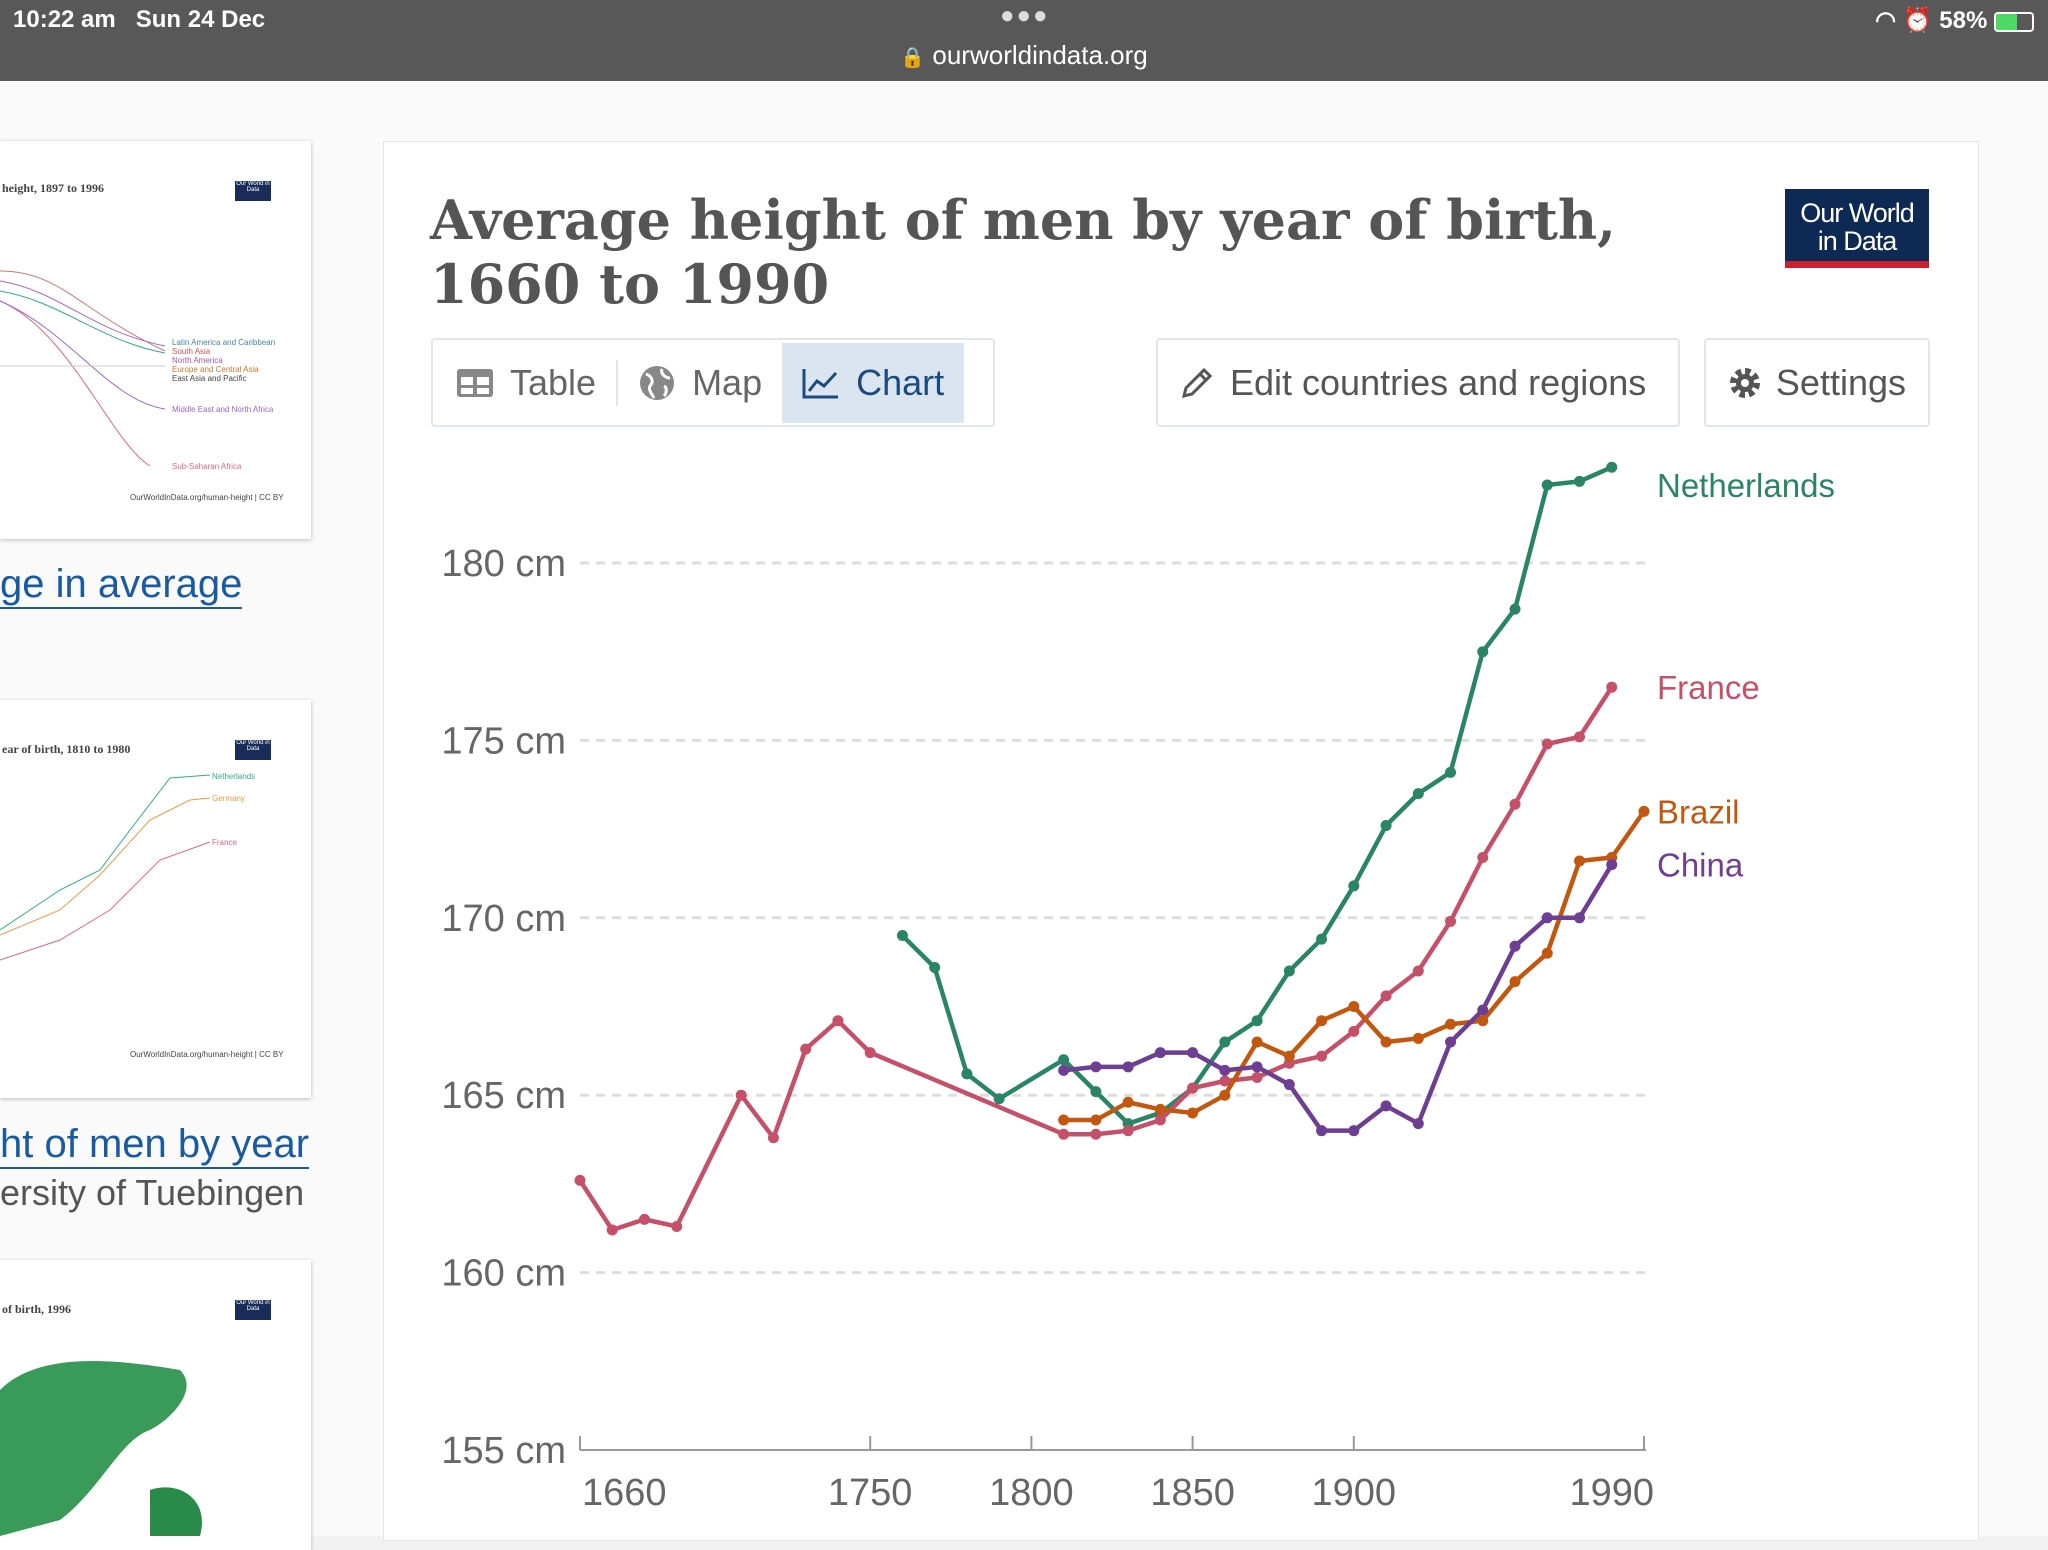 The image size is (2048, 1550). What do you see at coordinates (700, 383) in the screenshot?
I see `tab-map: Map` at bounding box center [700, 383].